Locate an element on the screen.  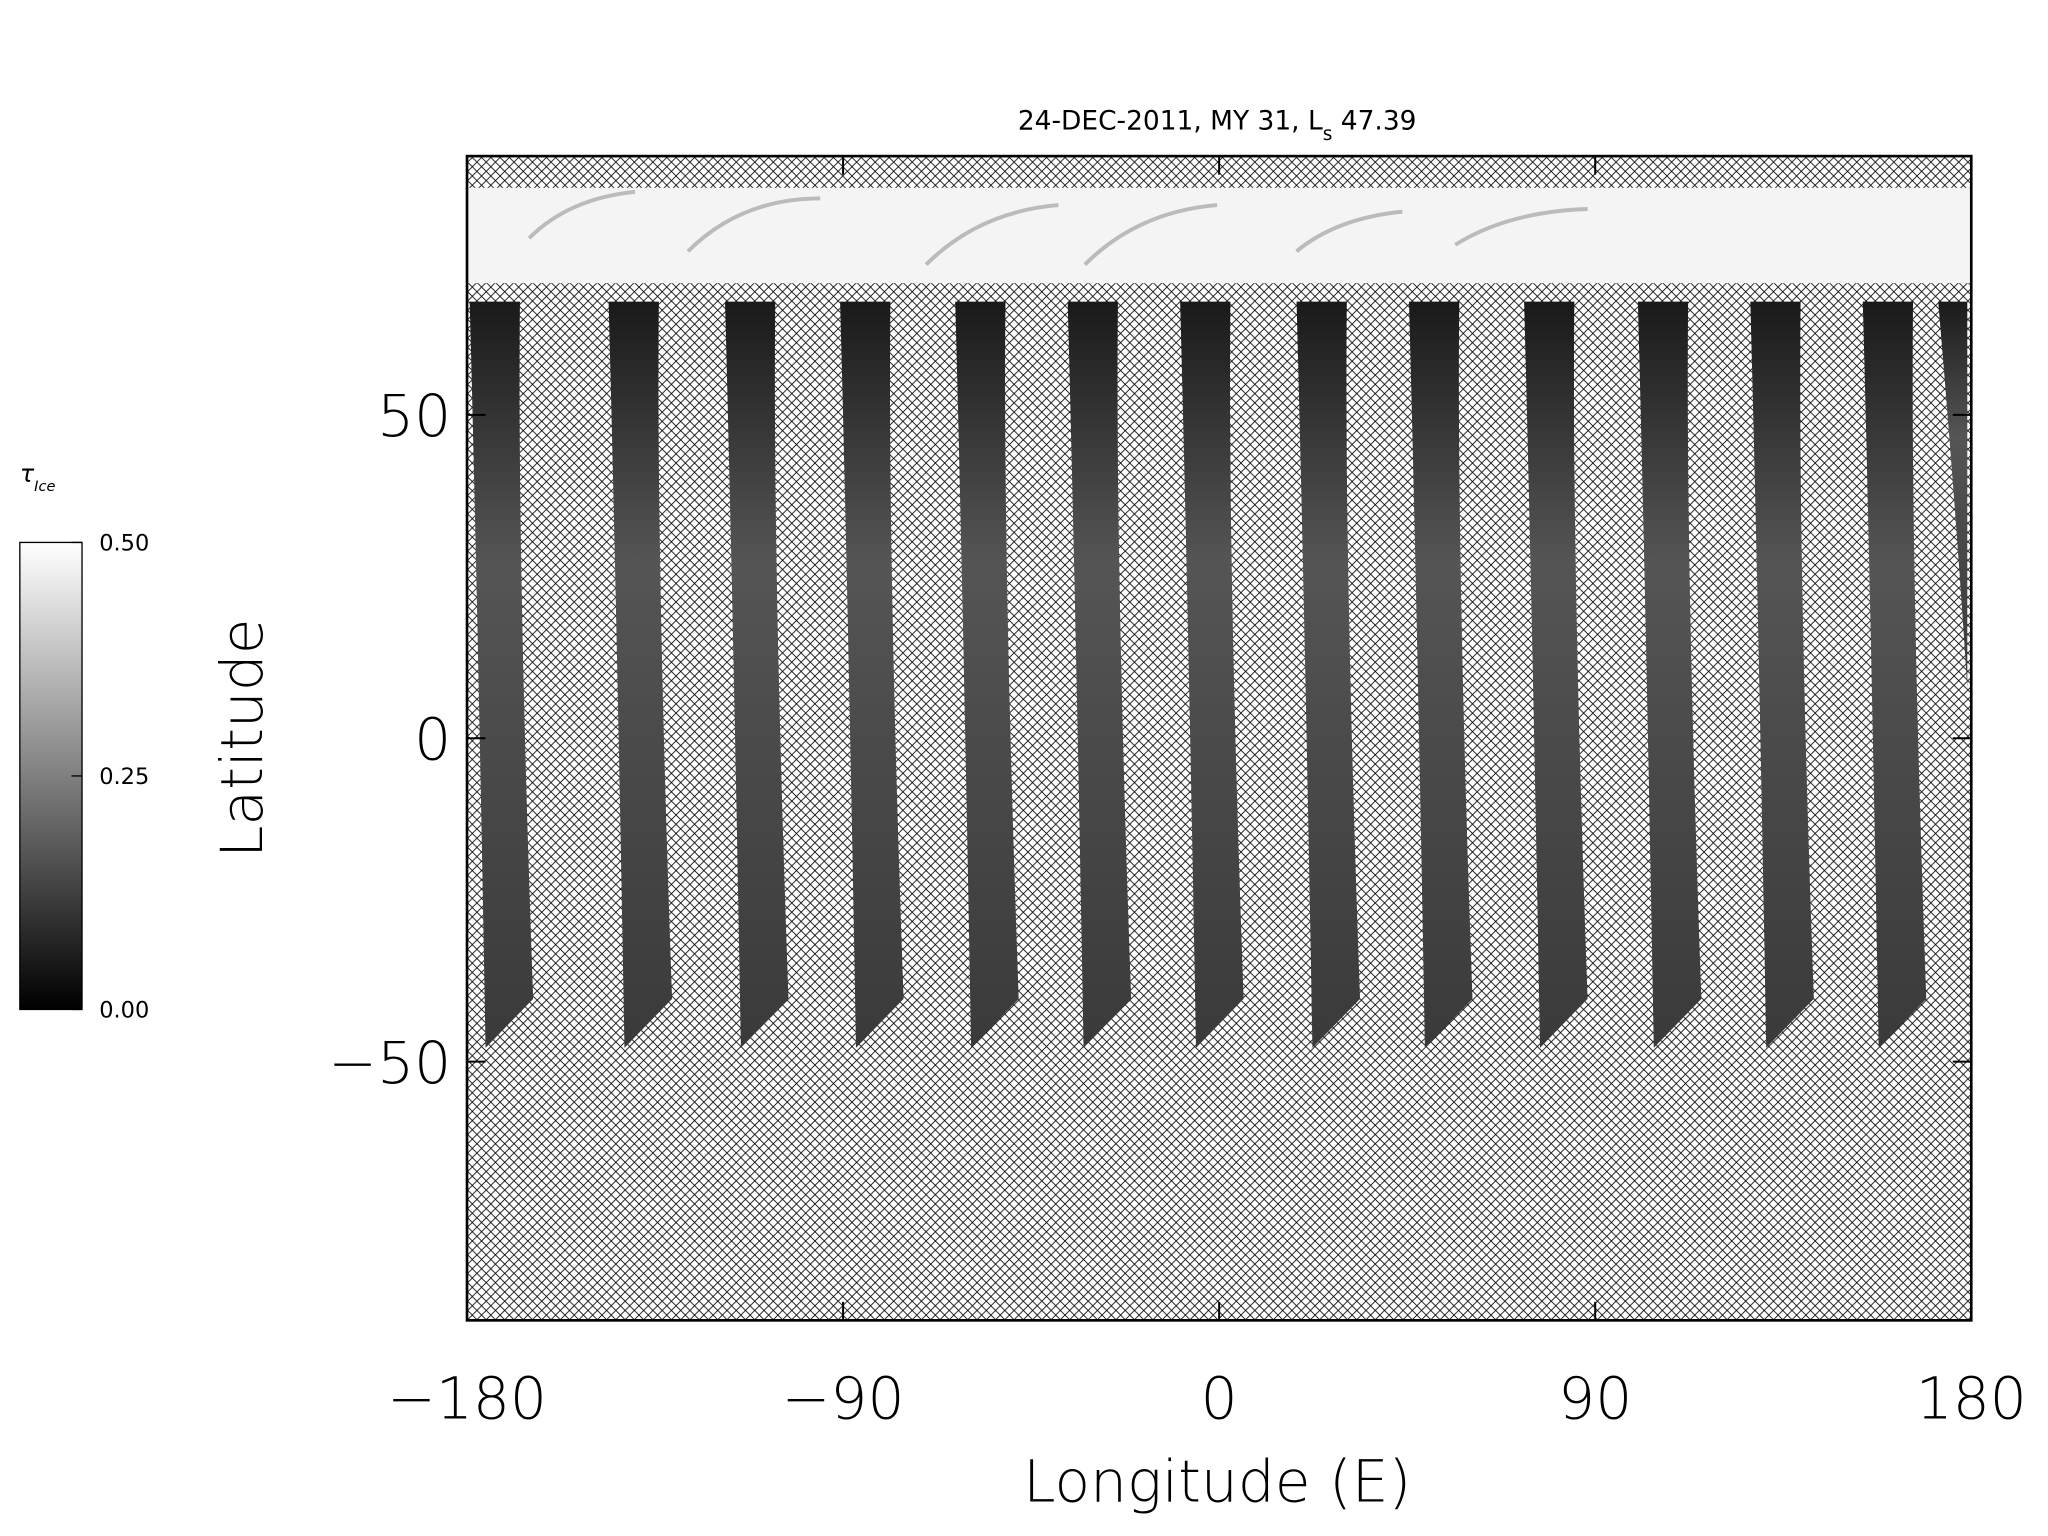
colorbar-subscript: Ice is located at coordinates (44, 486).